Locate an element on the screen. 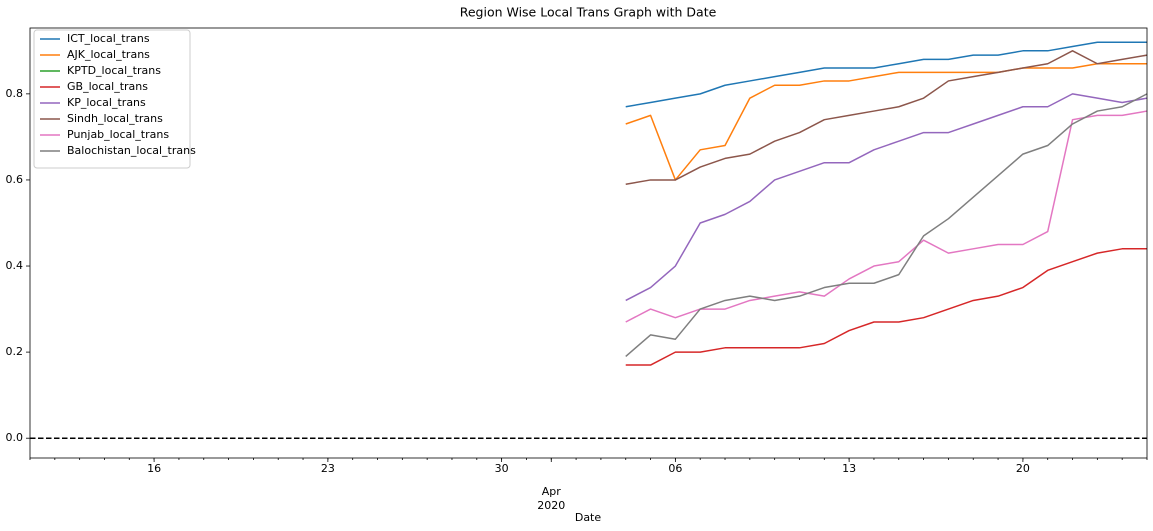  legend-box is located at coordinates (112, 99).